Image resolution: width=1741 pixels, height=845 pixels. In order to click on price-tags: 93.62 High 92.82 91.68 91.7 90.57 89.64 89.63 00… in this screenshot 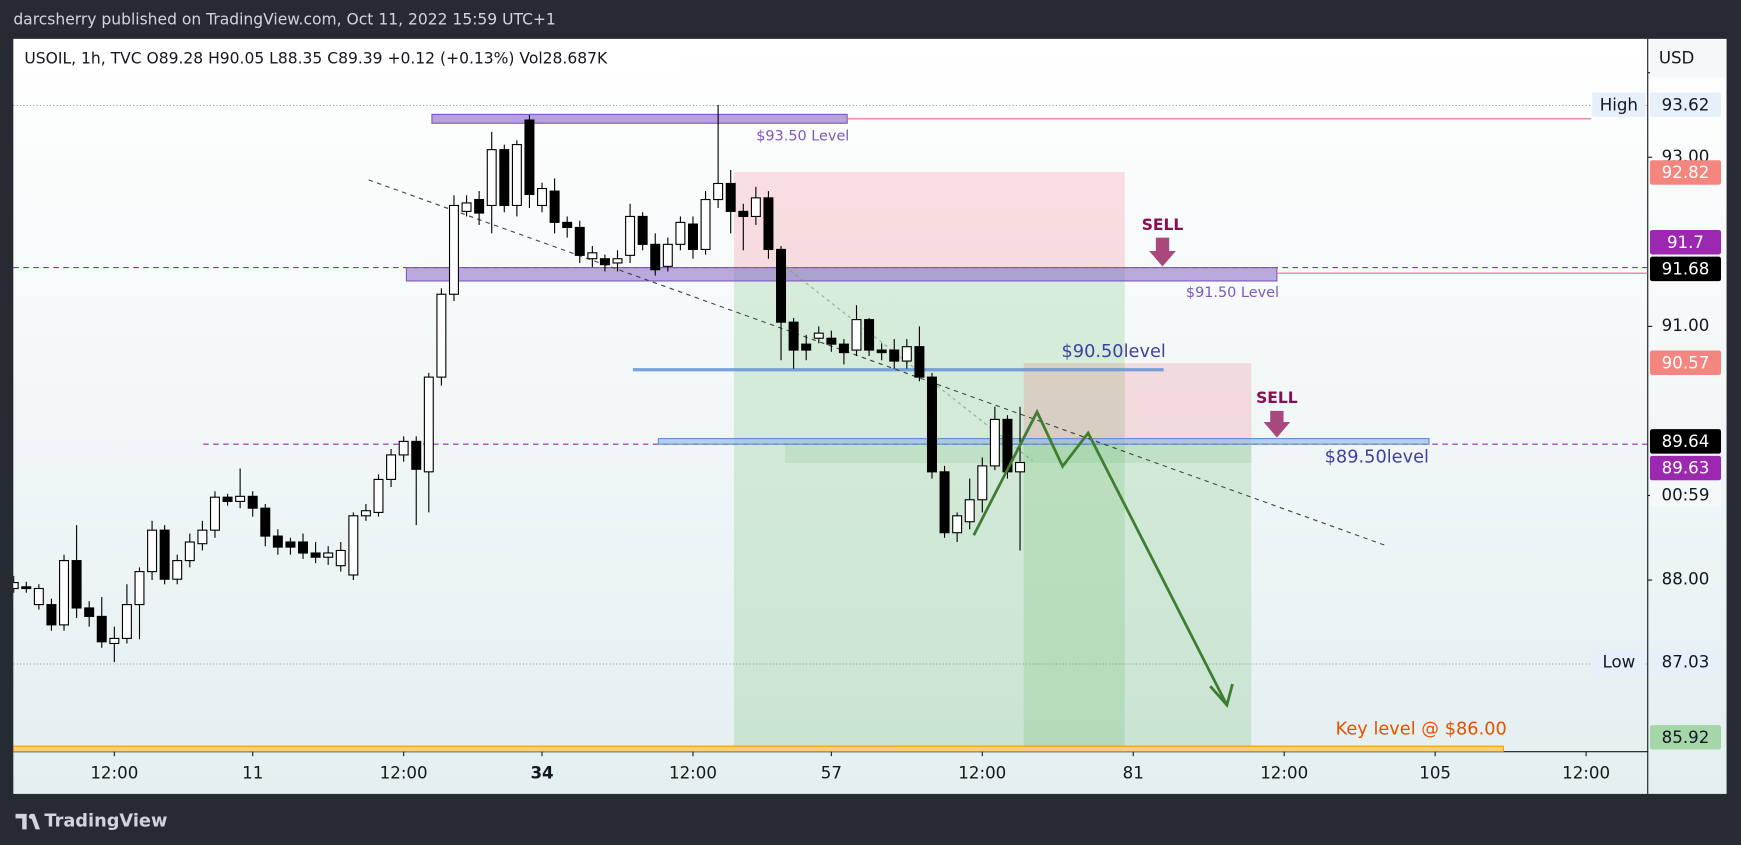, I will do `click(1657, 421)`.